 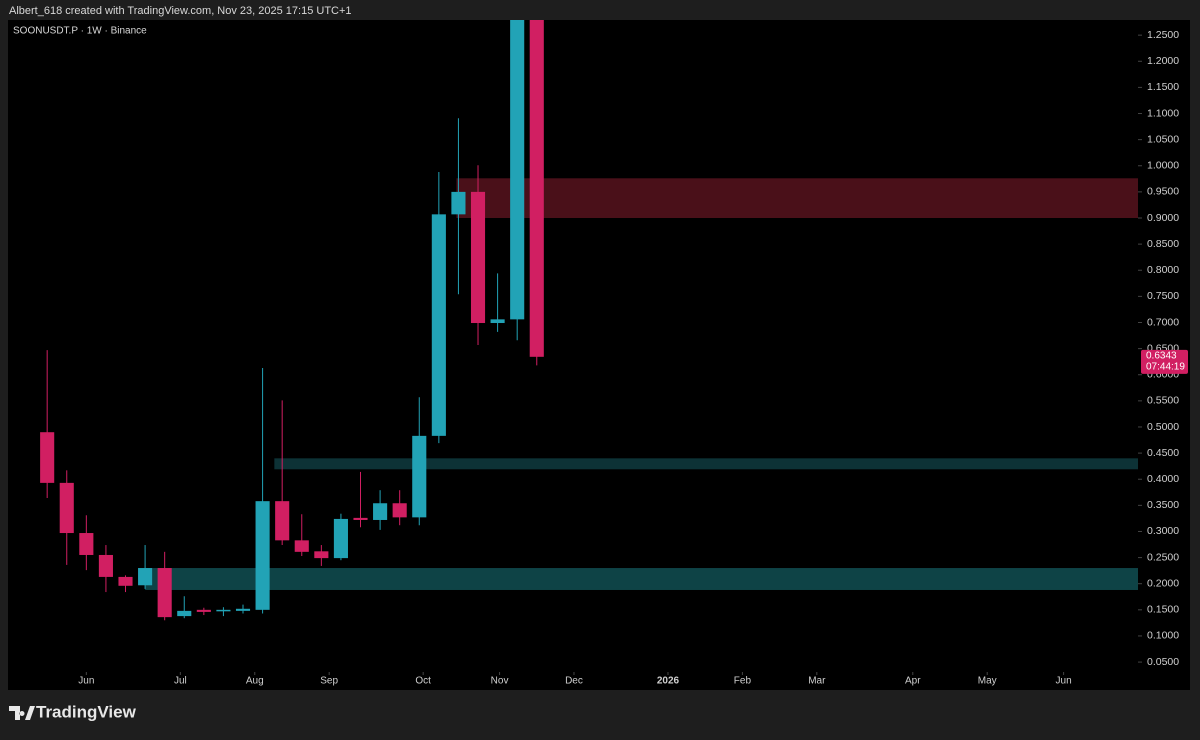 What do you see at coordinates (1163, 61) in the screenshot?
I see `y-tick-label: 1.2000` at bounding box center [1163, 61].